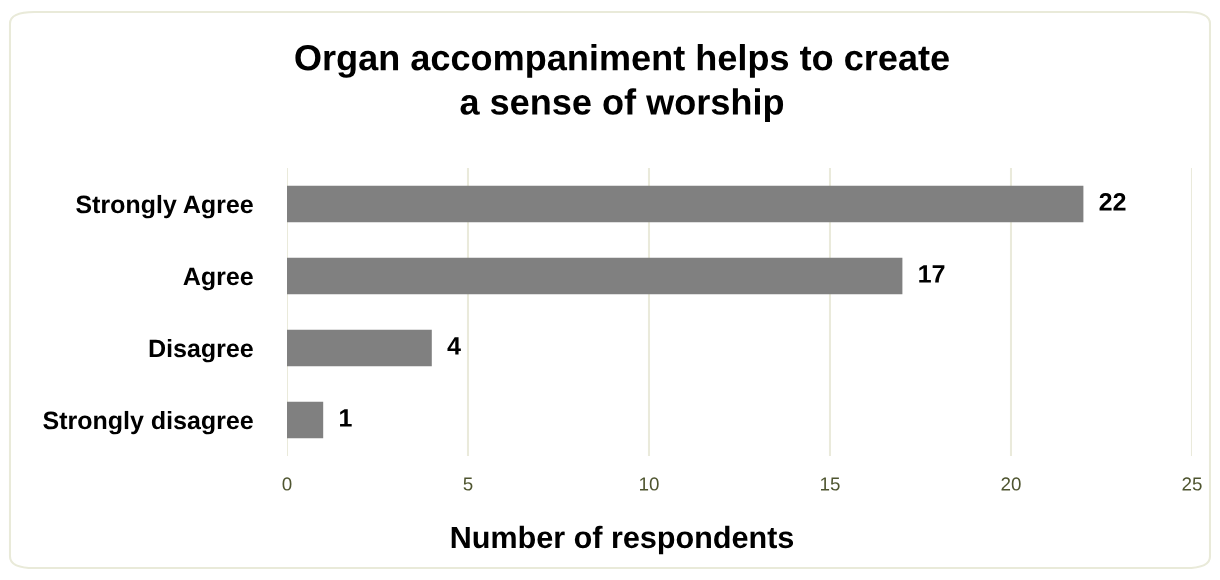 Image resolution: width=1220 pixels, height=580 pixels. I want to click on x-tick-label: 15, so click(830, 484).